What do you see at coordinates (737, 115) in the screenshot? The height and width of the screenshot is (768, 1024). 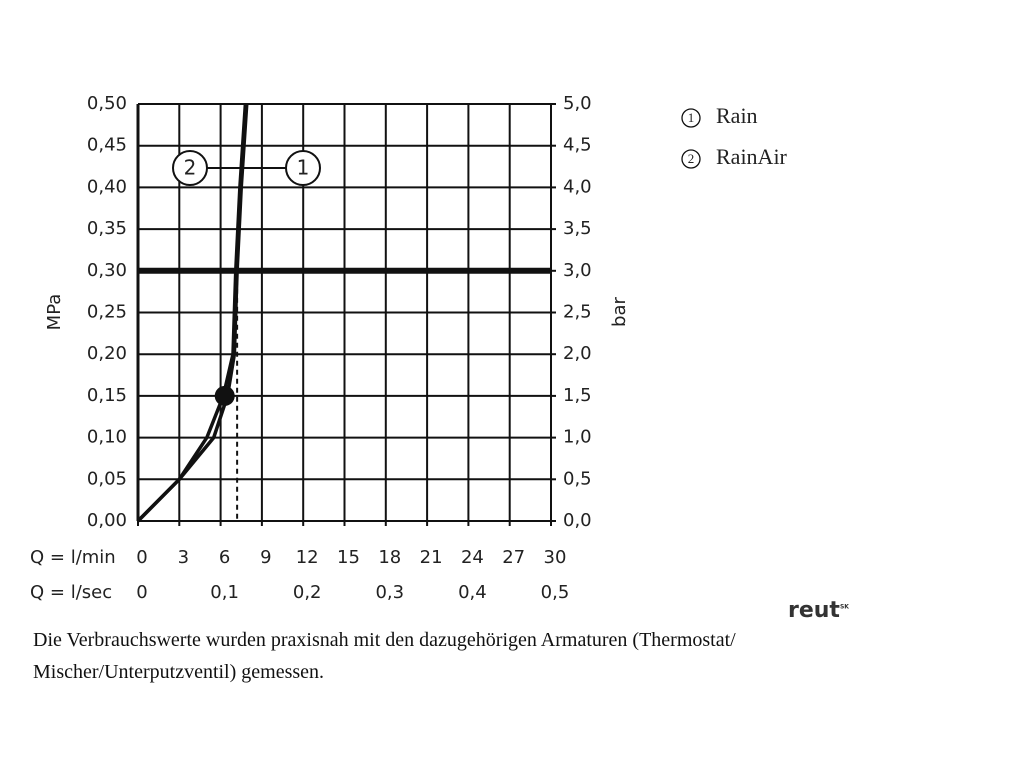 I see `legend-label: Rain` at bounding box center [737, 115].